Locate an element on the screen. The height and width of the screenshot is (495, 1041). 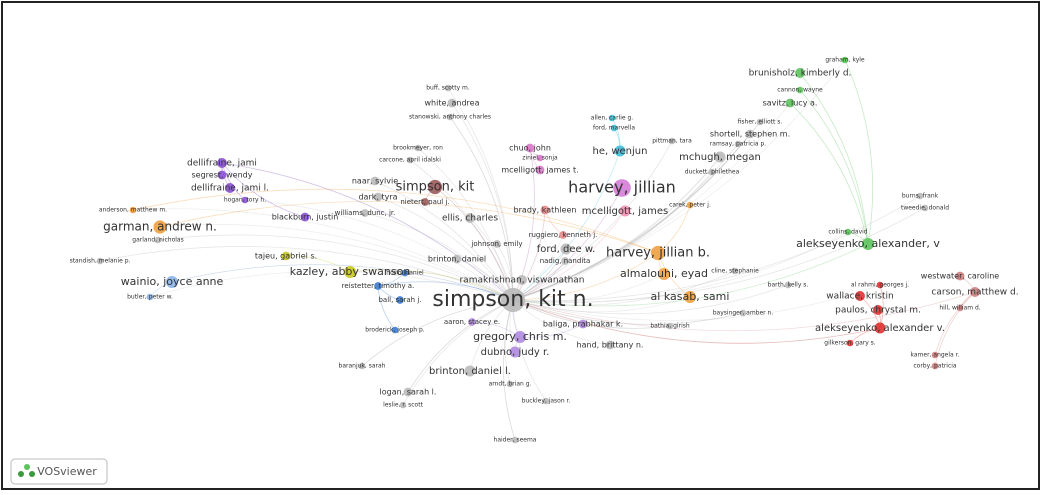
node-label: butler, peter w. is located at coordinates (150, 297).